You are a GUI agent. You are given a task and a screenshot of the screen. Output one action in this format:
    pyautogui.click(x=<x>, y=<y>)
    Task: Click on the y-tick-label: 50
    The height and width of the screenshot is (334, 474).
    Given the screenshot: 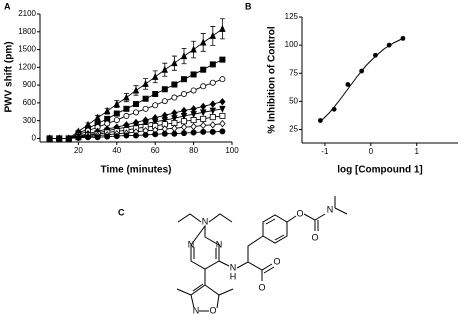 What is the action you would take?
    pyautogui.click(x=293, y=100)
    